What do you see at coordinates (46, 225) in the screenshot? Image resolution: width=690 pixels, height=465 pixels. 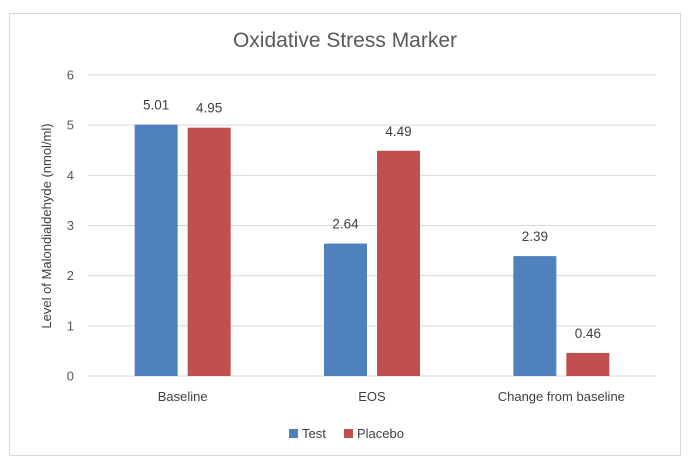 I see `y-axis-label: Level of Malondialdehyde (nmol/ml)` at bounding box center [46, 225].